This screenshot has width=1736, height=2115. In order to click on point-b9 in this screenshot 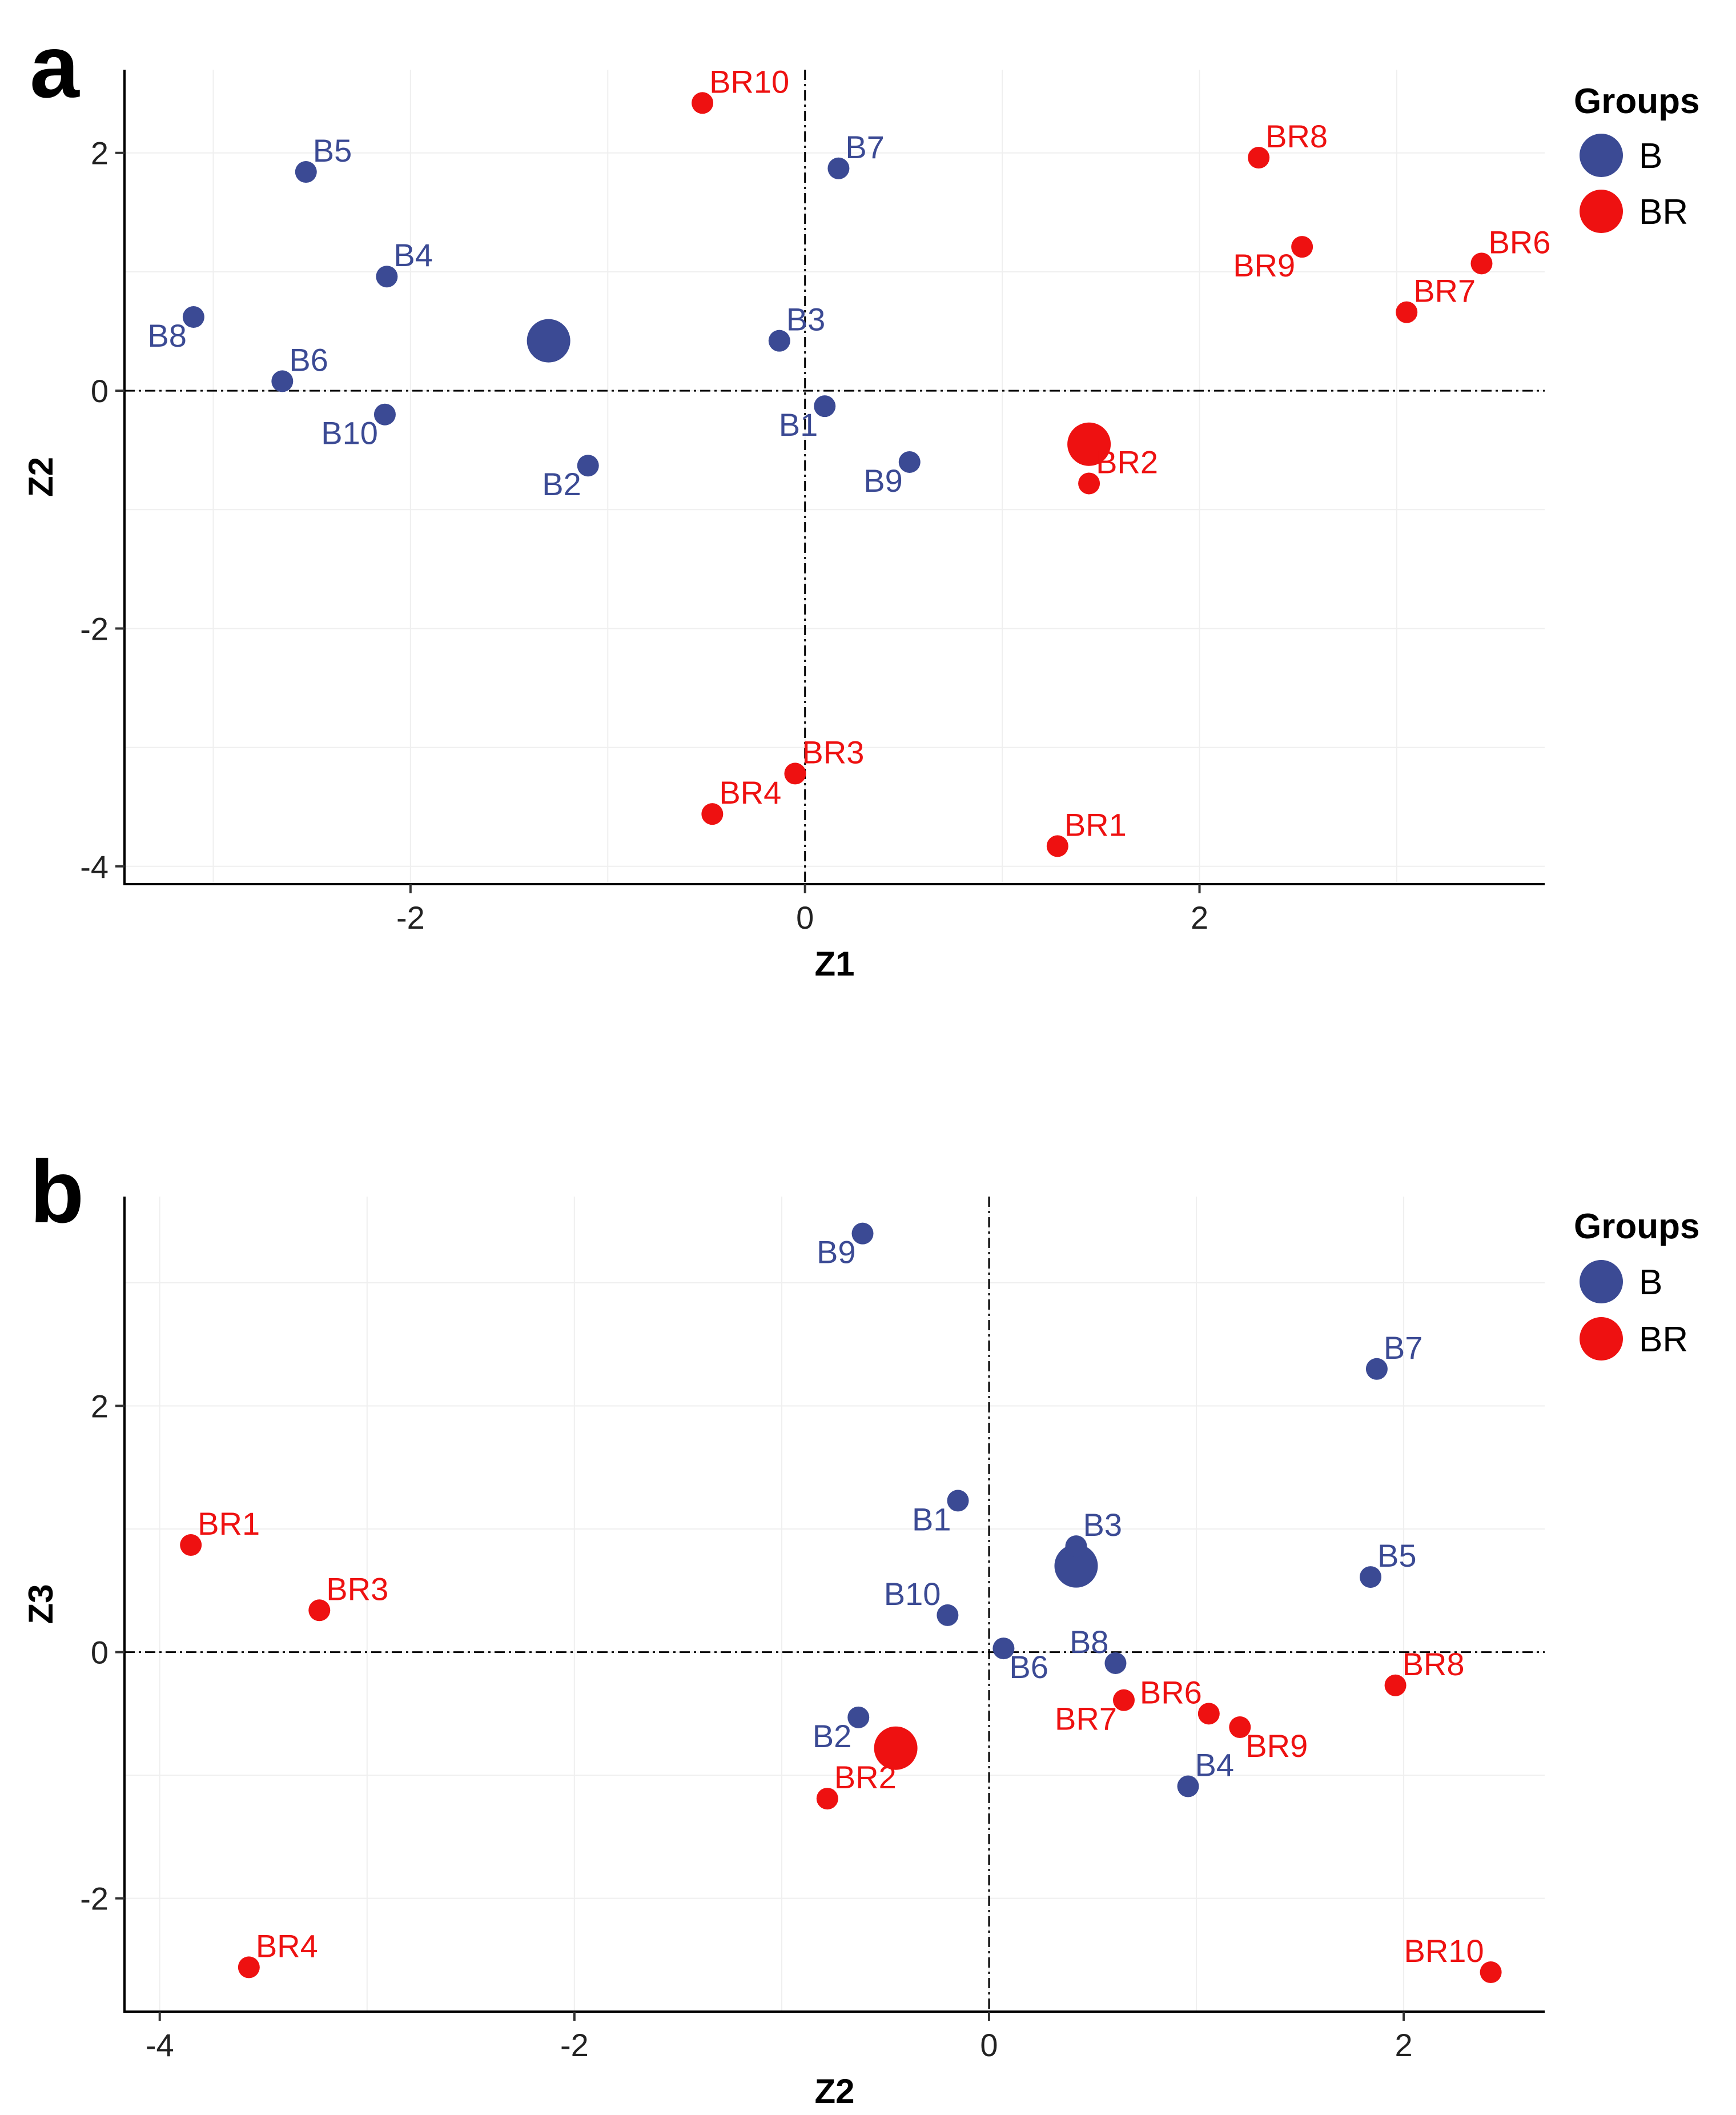, I will do `click(909, 462)`.